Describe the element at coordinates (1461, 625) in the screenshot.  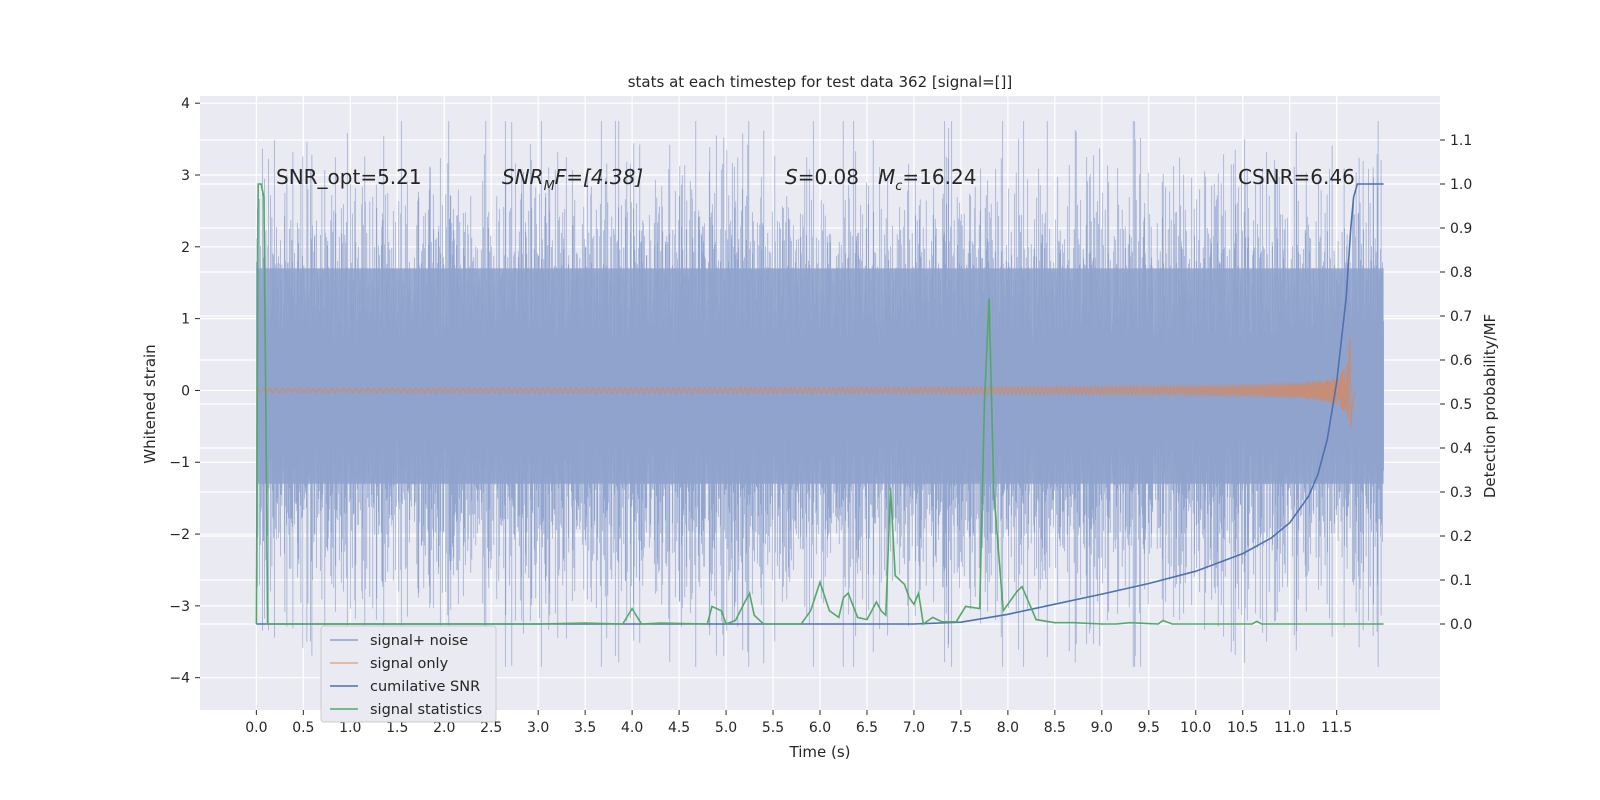
I see `right-y-tick-label: 0.0` at that location.